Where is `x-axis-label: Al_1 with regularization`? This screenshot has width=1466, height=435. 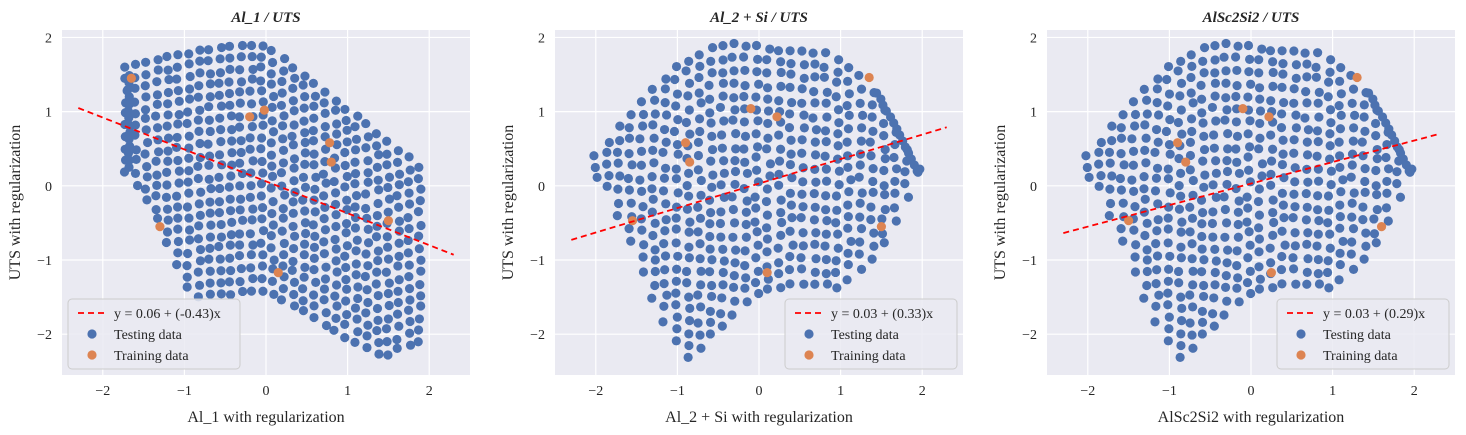 x-axis-label: Al_1 with regularization is located at coordinates (265, 417).